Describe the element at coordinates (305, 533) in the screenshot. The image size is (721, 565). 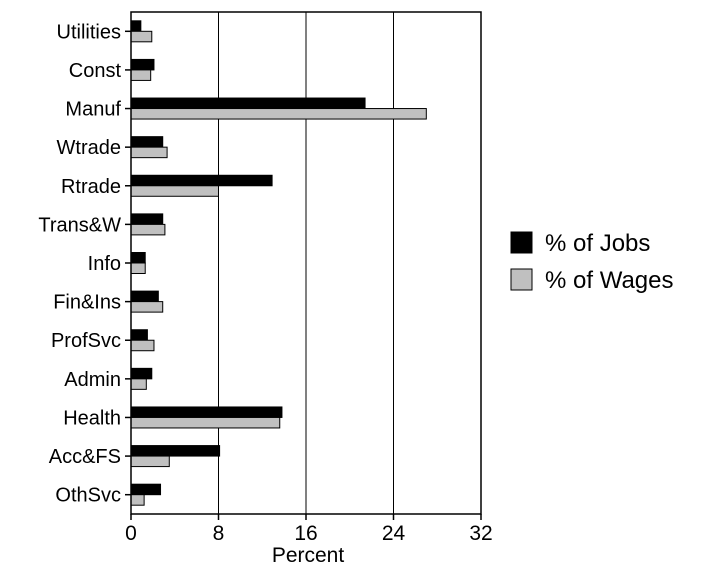
I see `x-tick-label: 16` at that location.